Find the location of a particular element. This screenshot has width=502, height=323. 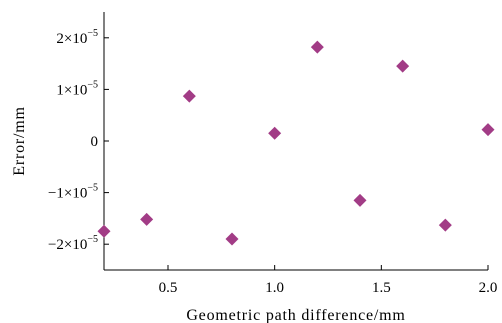

y-tick-mantissa: 1×10 is located at coordinates (71, 90).